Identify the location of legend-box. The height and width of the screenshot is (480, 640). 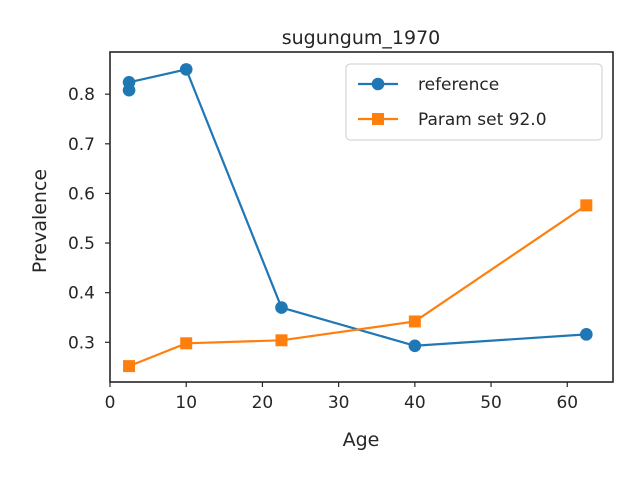
(474, 102).